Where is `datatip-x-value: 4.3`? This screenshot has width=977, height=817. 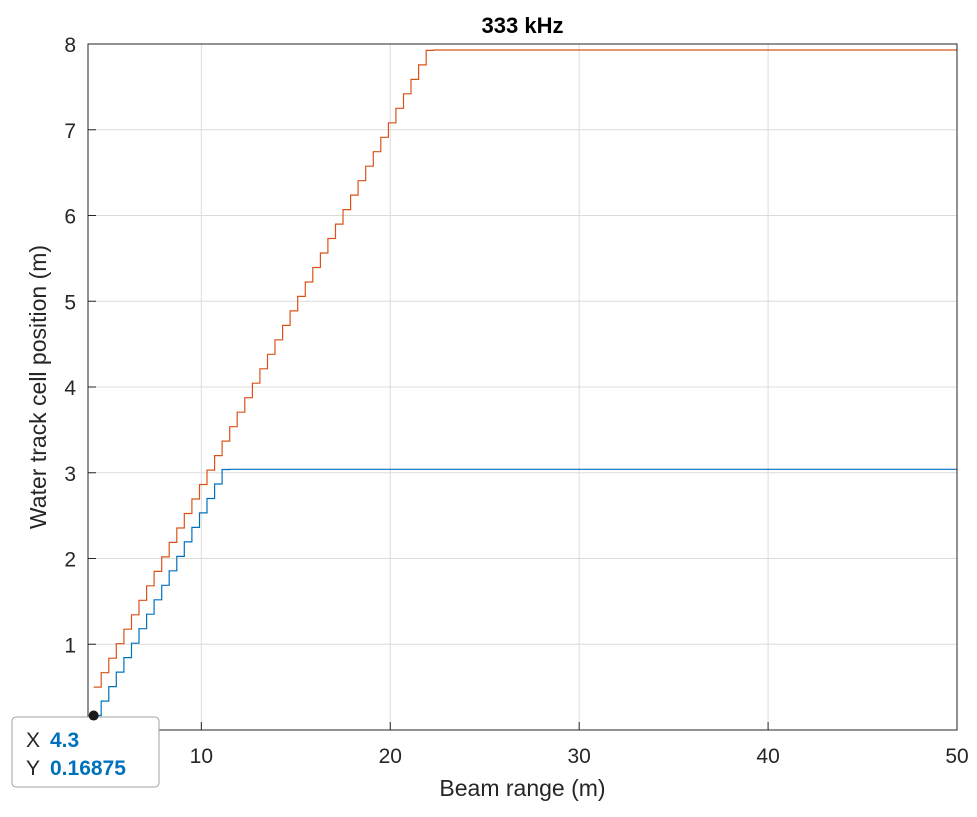
datatip-x-value: 4.3 is located at coordinates (64, 740).